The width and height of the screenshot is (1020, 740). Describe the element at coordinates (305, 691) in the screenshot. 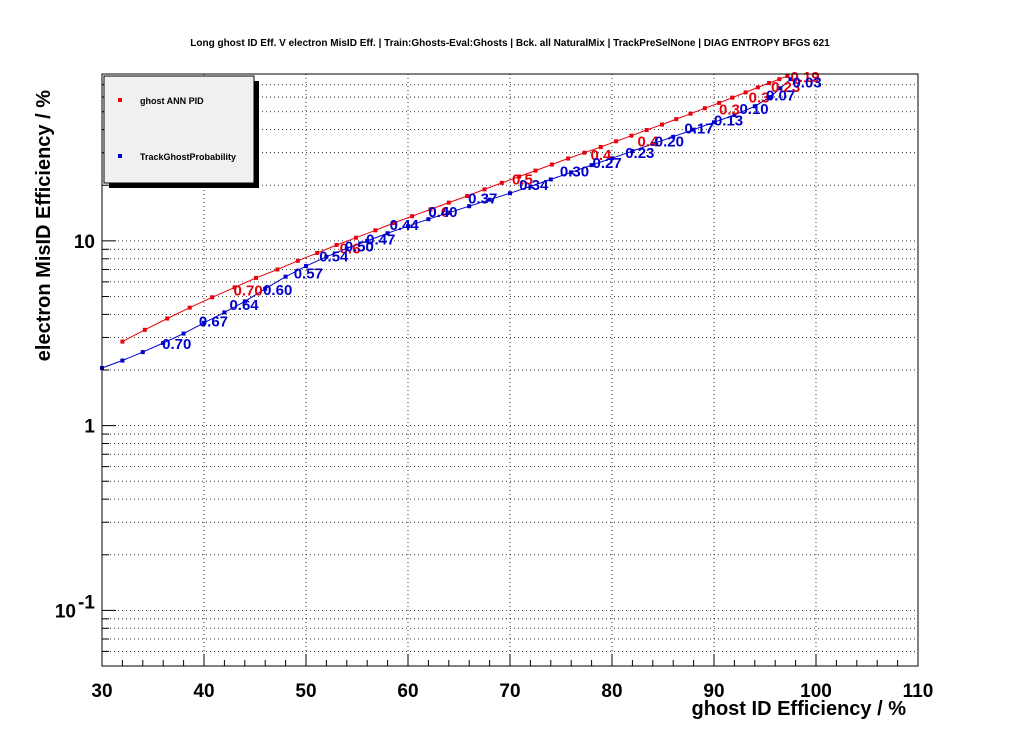

I see `x-tick-label: 50` at that location.